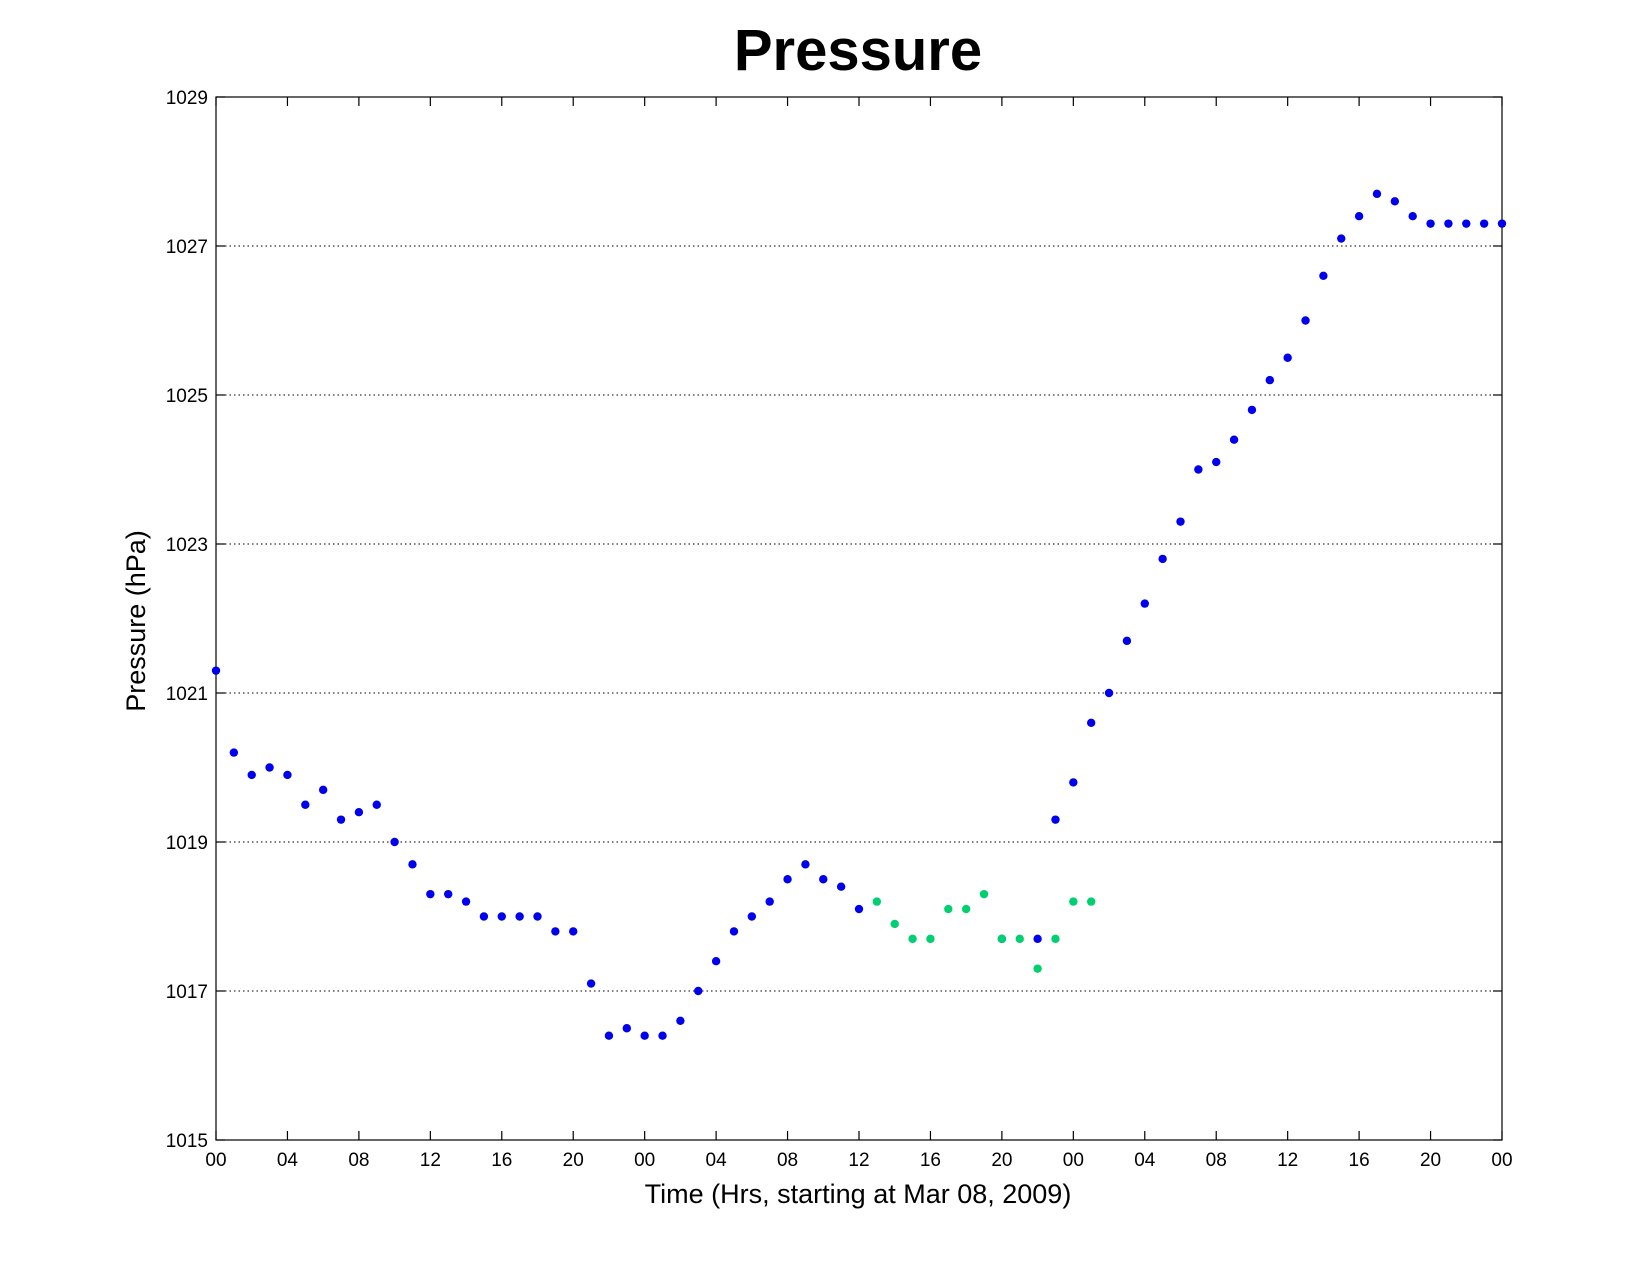 The height and width of the screenshot is (1275, 1650). I want to click on y-tick-label: 1023, so click(187, 545).